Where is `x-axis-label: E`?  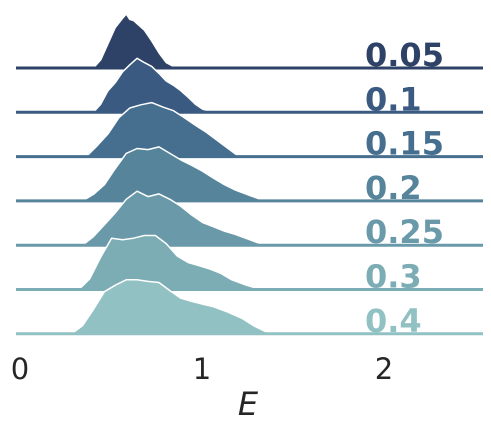
x-axis-label: E is located at coordinates (248, 404).